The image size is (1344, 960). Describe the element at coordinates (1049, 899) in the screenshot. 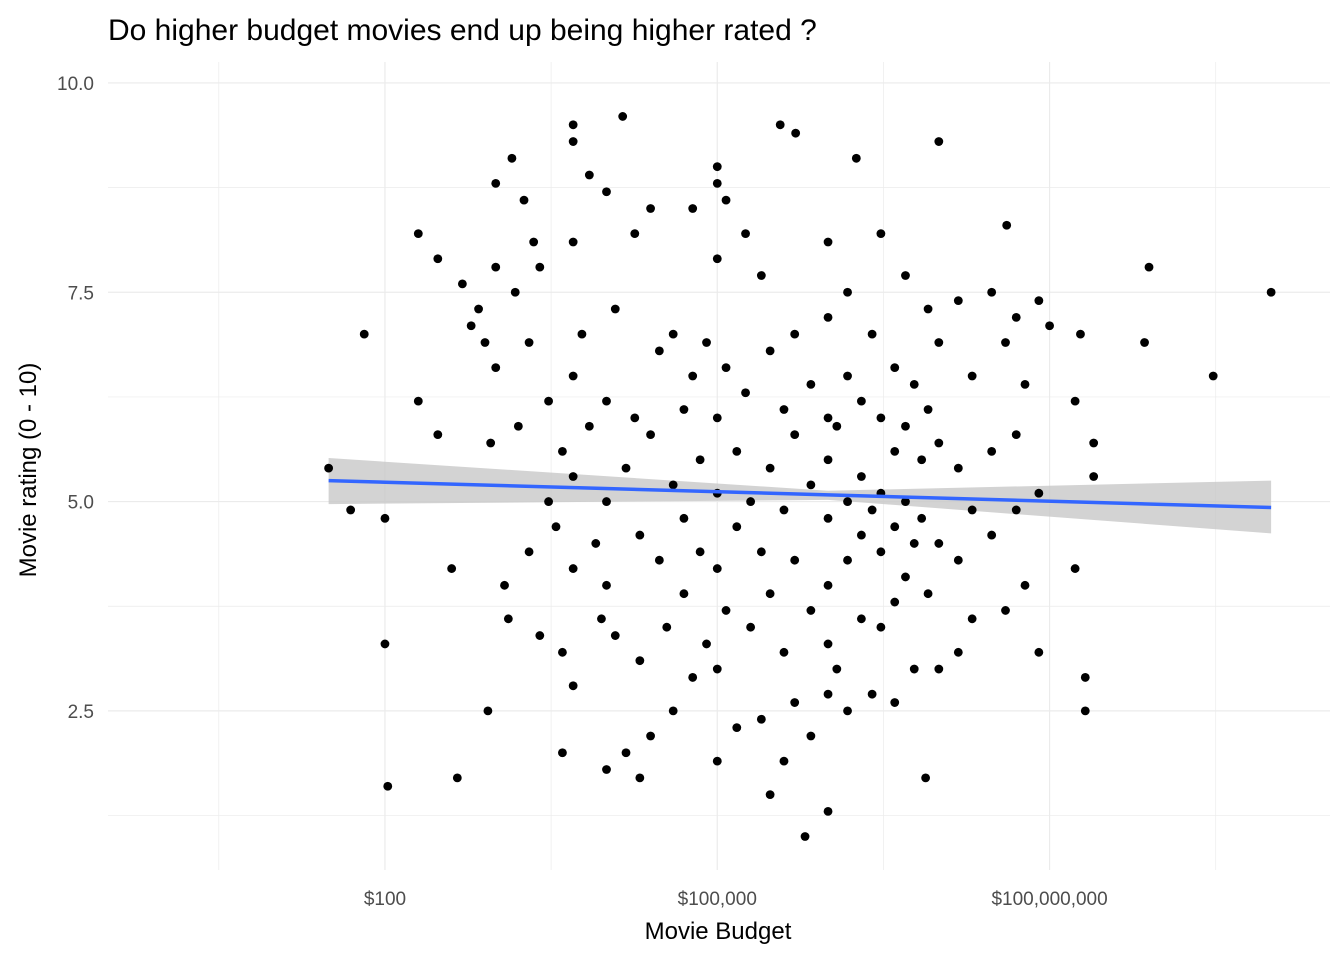

I see `x-tick-label: $100,000,000` at that location.